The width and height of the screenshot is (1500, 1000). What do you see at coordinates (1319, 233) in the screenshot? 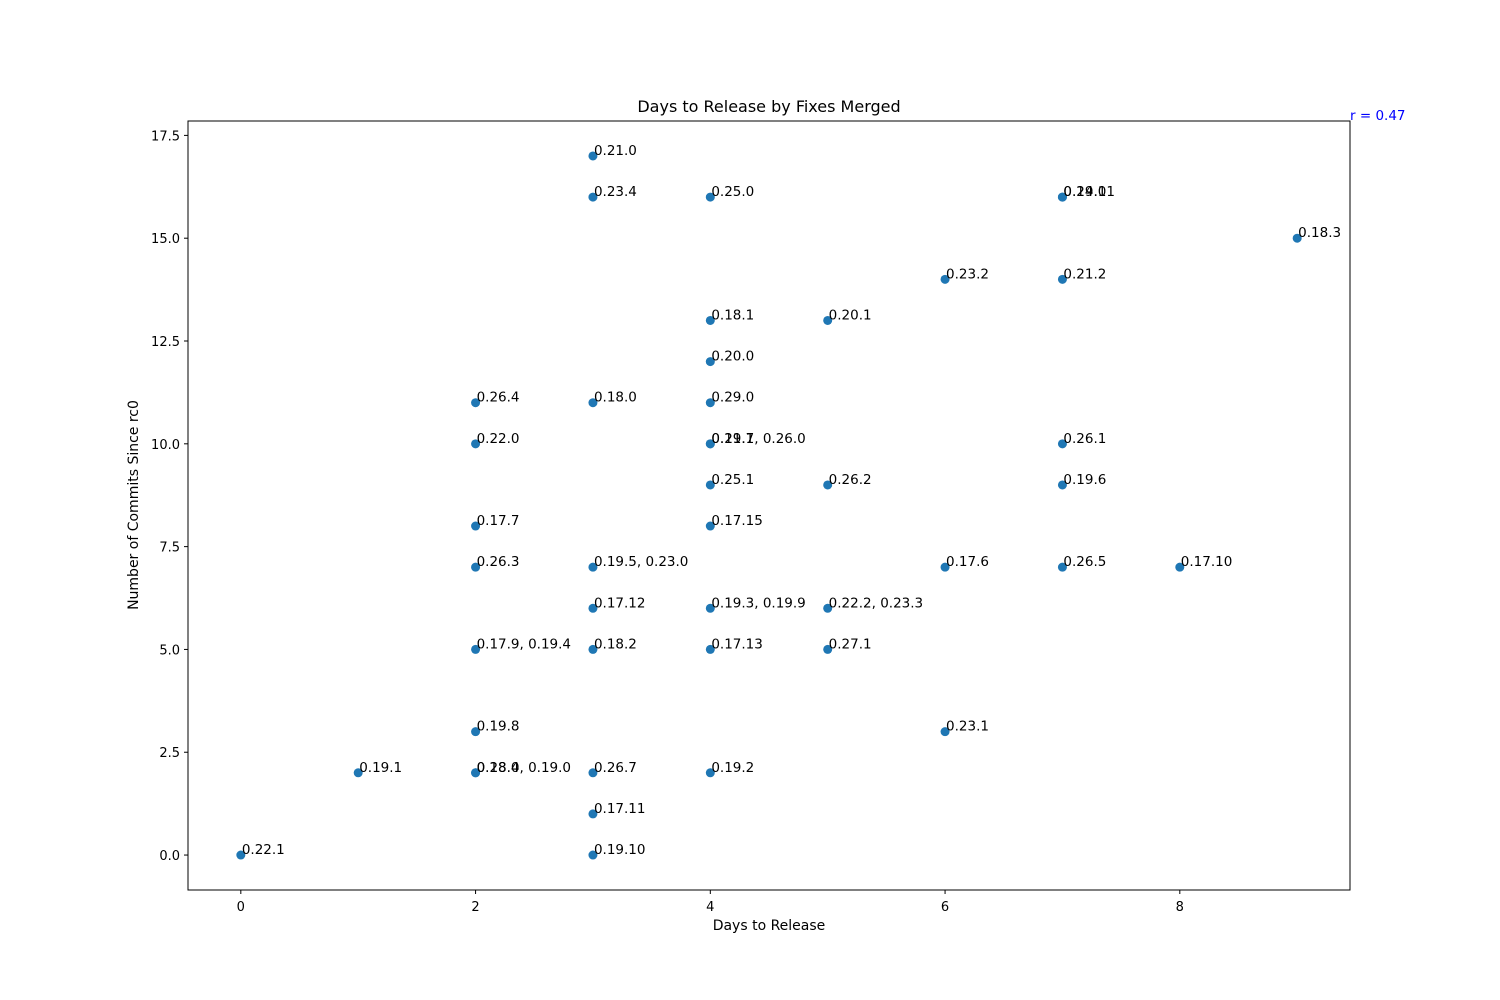
I see `data-point-label: 0.18.3` at bounding box center [1319, 233].